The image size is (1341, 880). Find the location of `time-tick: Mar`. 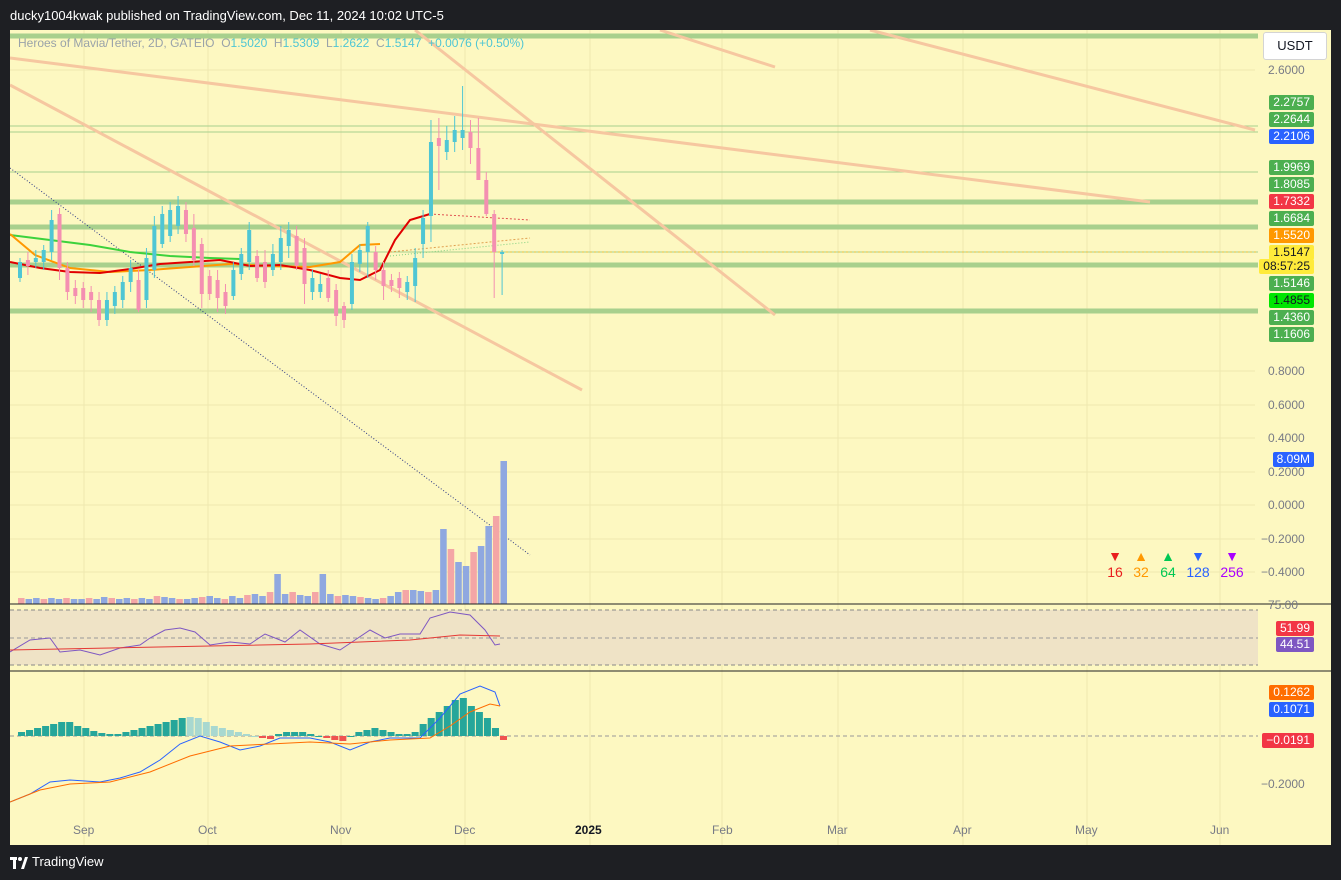

time-tick: Mar is located at coordinates (837, 830).